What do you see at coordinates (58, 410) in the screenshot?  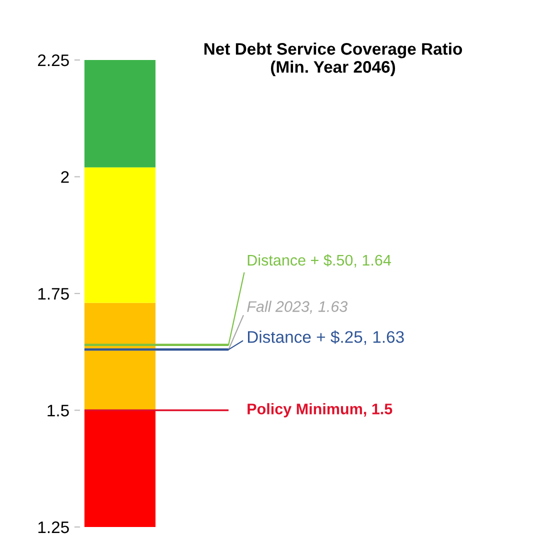 I see `y-tick-label: 1.5` at bounding box center [58, 410].